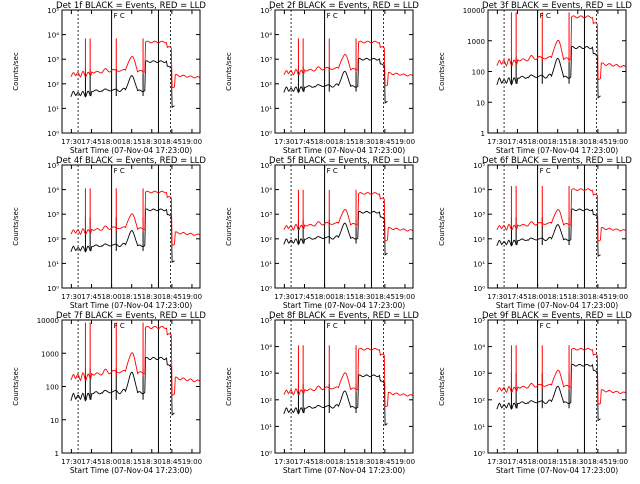  What do you see at coordinates (344, 6) in the screenshot?
I see `panel-title: Det 2f BLACK = Events, RED = LLD` at bounding box center [344, 6].